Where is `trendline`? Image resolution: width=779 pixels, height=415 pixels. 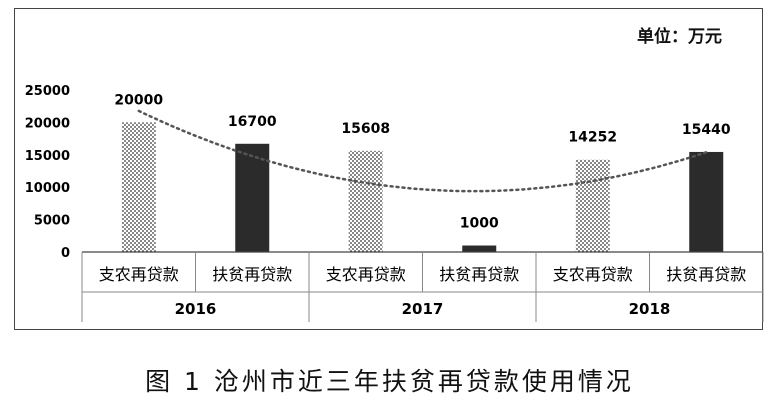
trendline is located at coordinates (422, 151).